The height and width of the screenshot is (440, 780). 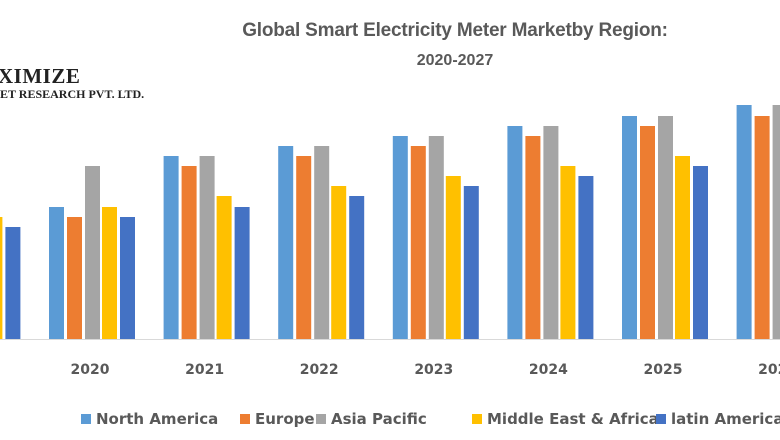 I want to click on bar-europe-2024, so click(x=533, y=237).